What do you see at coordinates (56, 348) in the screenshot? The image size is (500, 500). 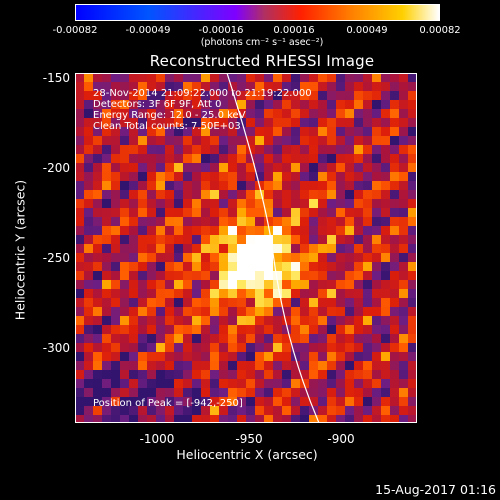 I see `y-tick-label: -300` at bounding box center [56, 348].